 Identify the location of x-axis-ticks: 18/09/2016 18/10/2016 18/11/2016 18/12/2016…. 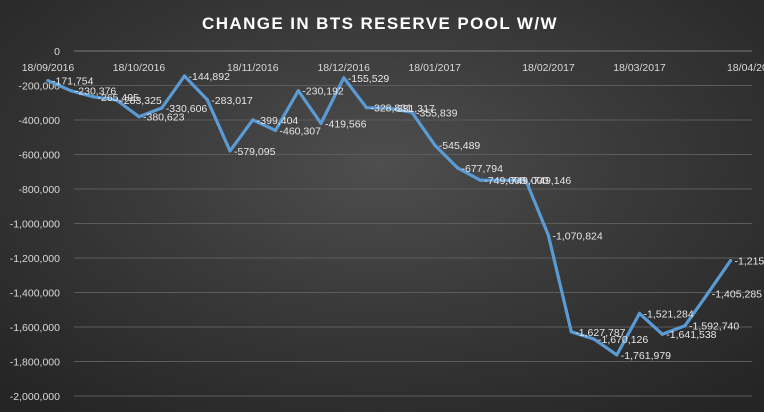
(393, 68).